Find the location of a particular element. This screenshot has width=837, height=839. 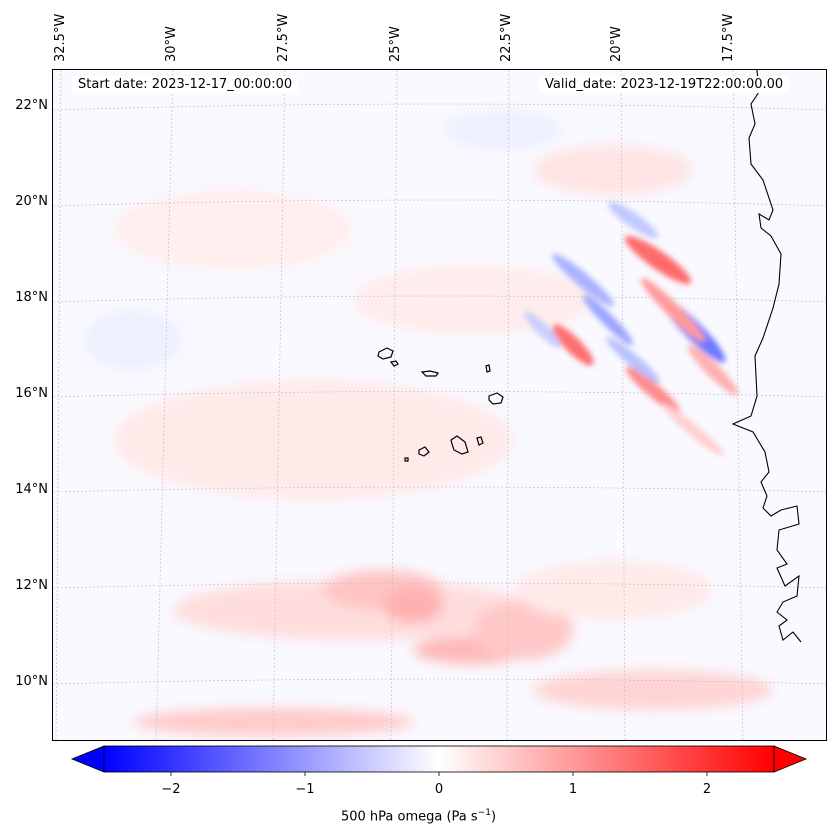

west-africa-coastline is located at coordinates (766, 356).